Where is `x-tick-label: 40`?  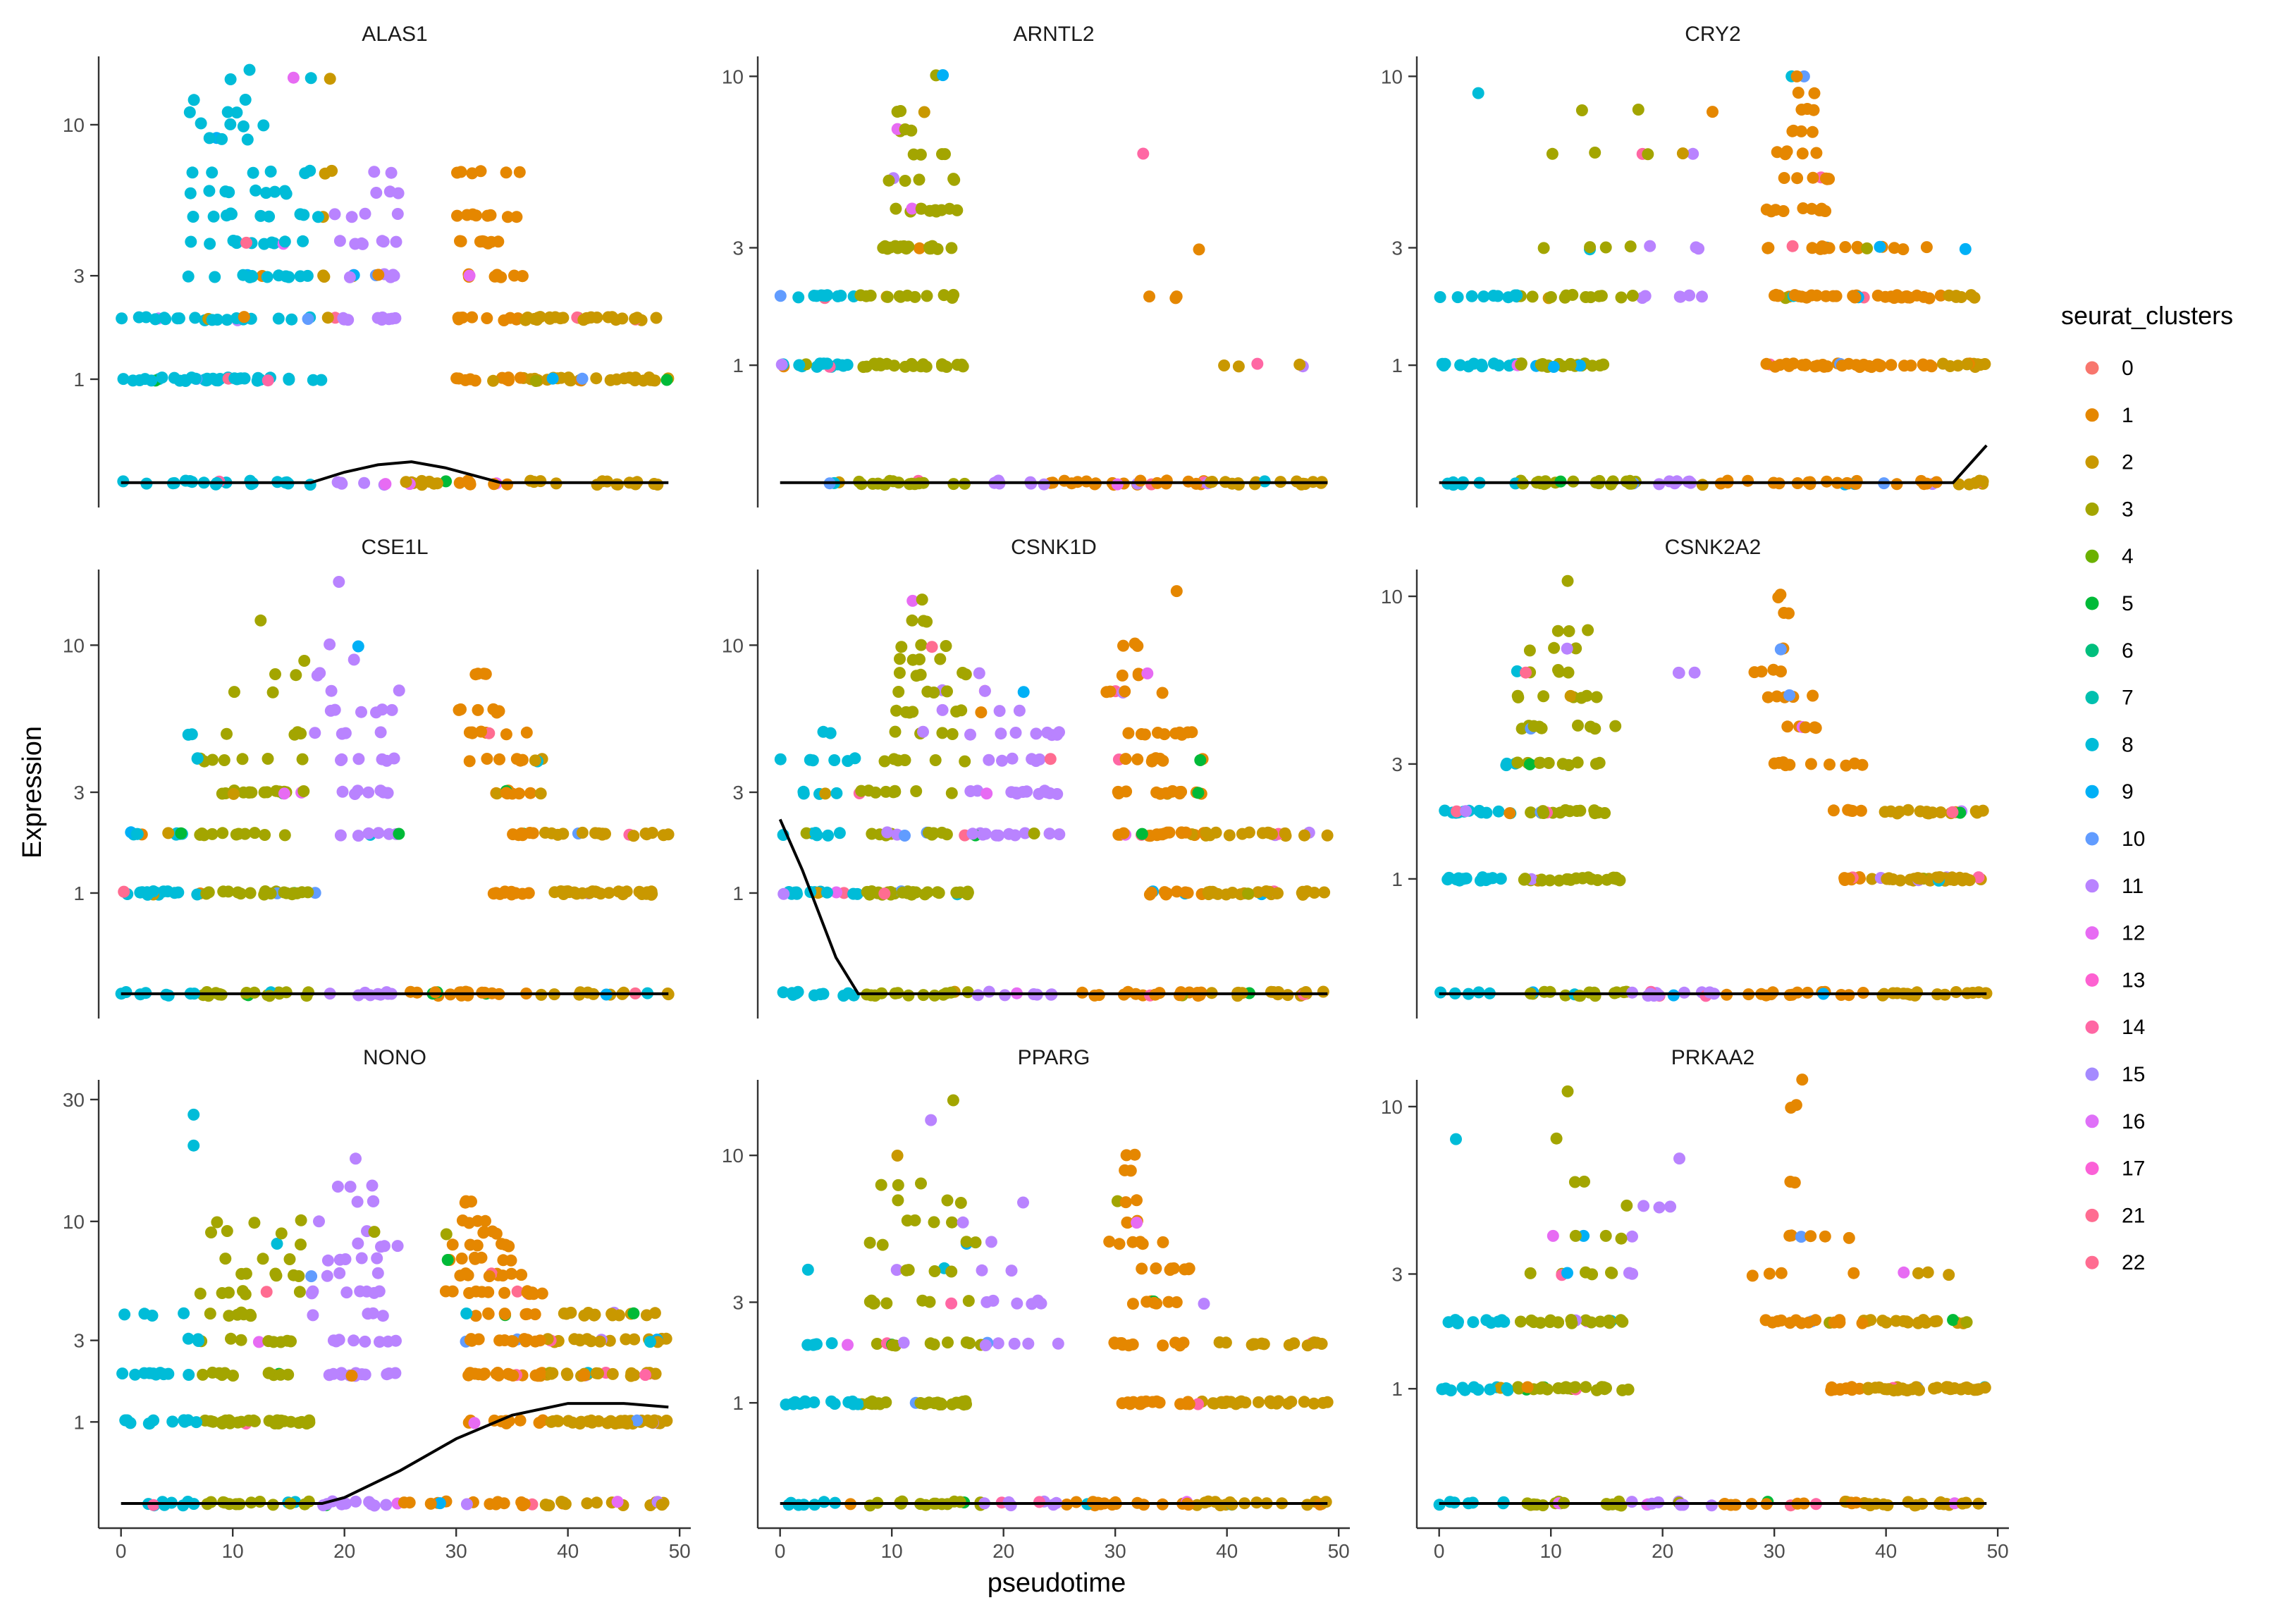
x-tick-label: 40 is located at coordinates (568, 1551).